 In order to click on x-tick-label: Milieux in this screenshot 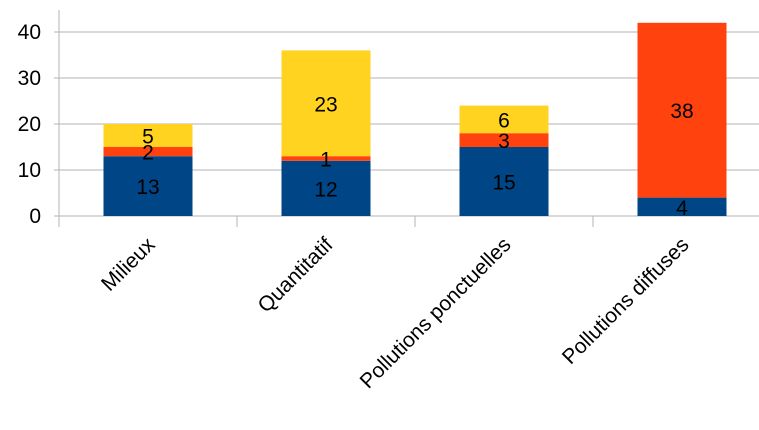, I will do `click(128, 264)`.